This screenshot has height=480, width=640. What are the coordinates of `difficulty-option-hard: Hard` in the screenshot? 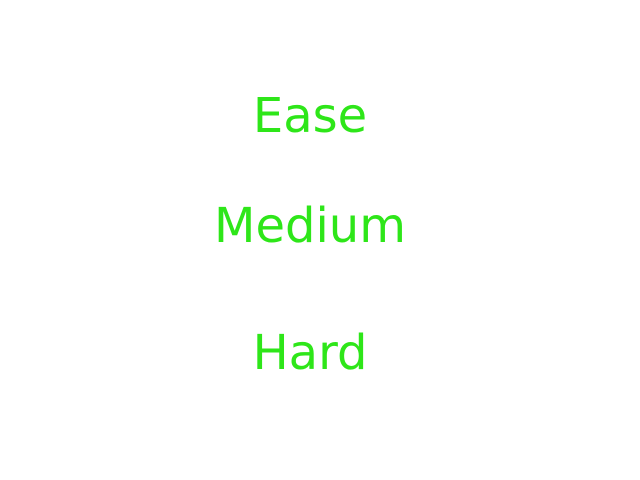 It's located at (310, 353).